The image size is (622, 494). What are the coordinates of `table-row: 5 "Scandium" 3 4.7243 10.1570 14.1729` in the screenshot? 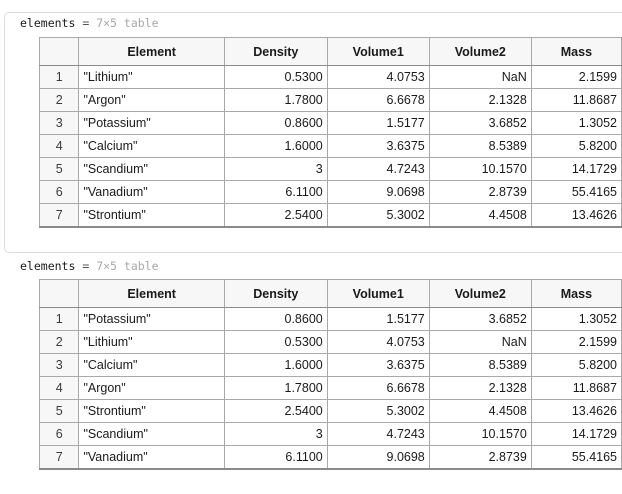 It's located at (330, 169).